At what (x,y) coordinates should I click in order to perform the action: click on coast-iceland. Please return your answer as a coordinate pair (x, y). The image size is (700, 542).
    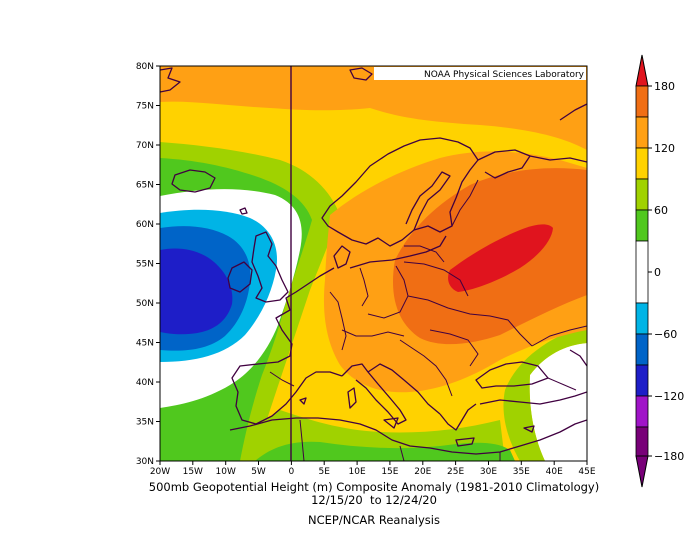
    Looking at the image, I should click on (193, 181).